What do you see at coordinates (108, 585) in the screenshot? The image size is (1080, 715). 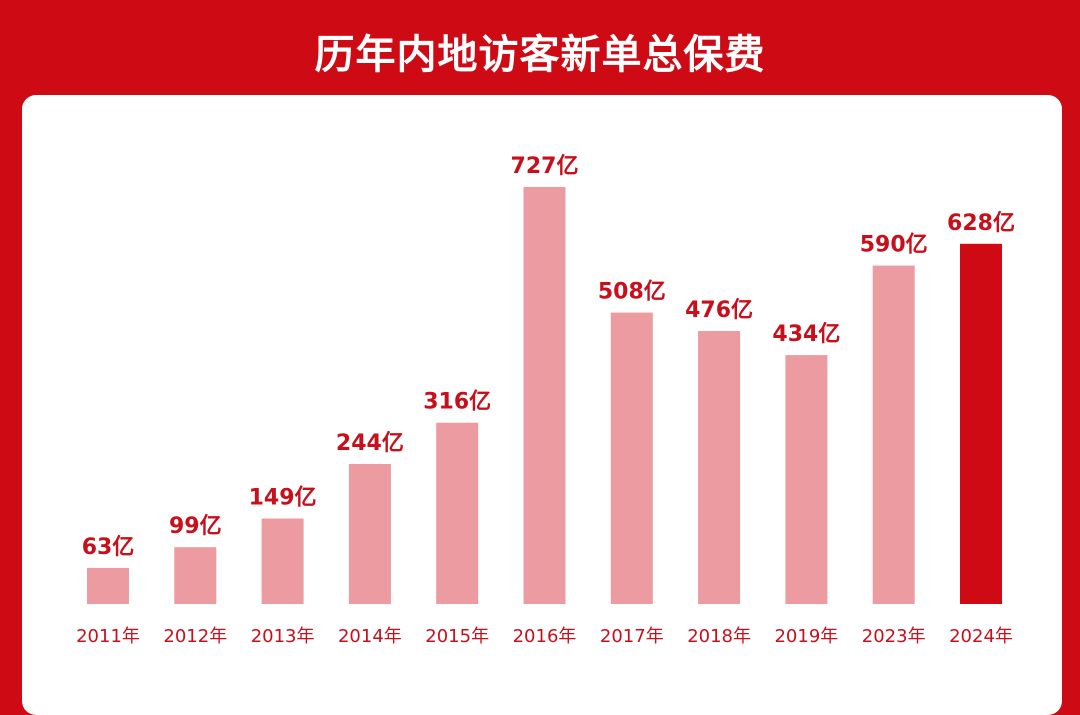 I see `bar-2011年` at bounding box center [108, 585].